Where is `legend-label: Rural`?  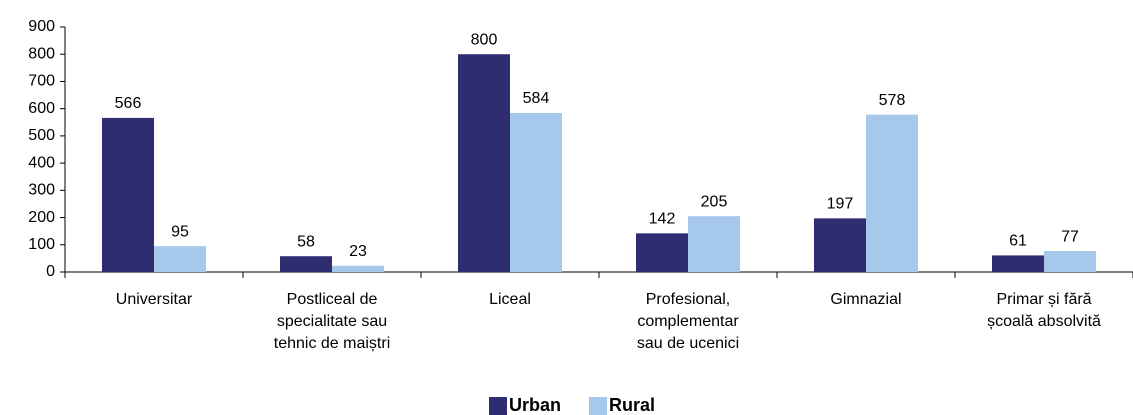 legend-label: Rural is located at coordinates (632, 405).